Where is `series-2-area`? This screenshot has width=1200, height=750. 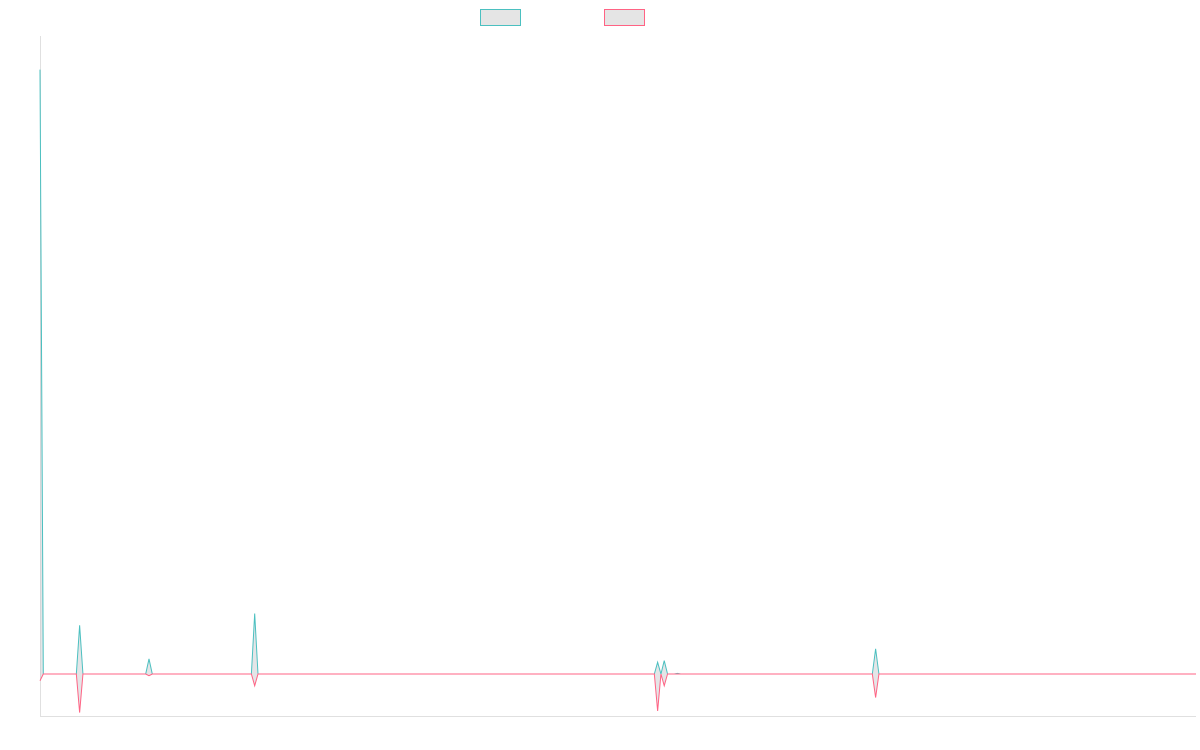
series-2-area is located at coordinates (618, 693).